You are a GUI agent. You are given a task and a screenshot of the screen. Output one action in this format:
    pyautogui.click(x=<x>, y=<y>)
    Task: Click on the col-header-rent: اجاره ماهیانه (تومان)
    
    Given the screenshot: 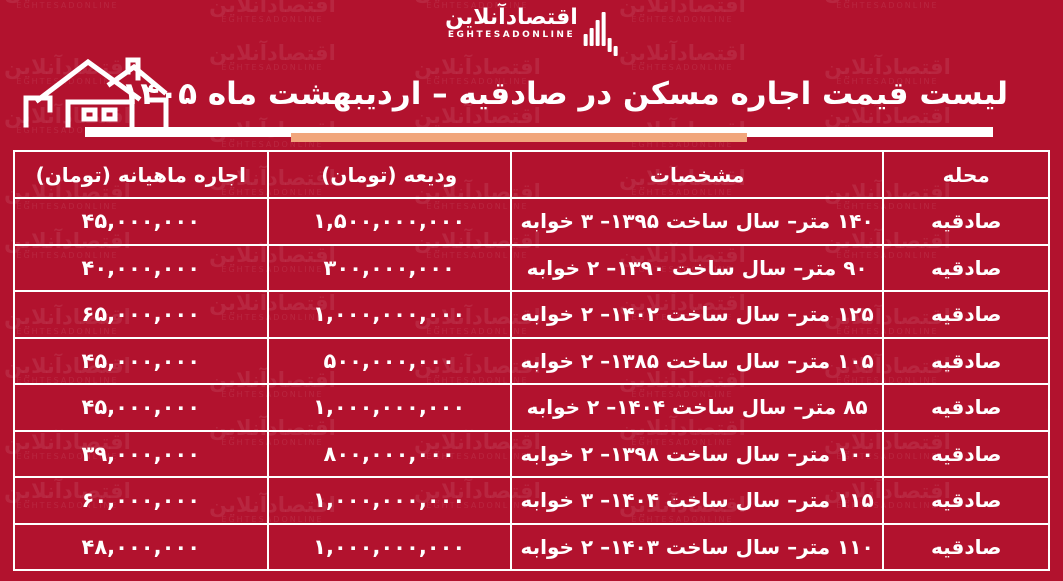 What is the action you would take?
    pyautogui.click(x=141, y=174)
    